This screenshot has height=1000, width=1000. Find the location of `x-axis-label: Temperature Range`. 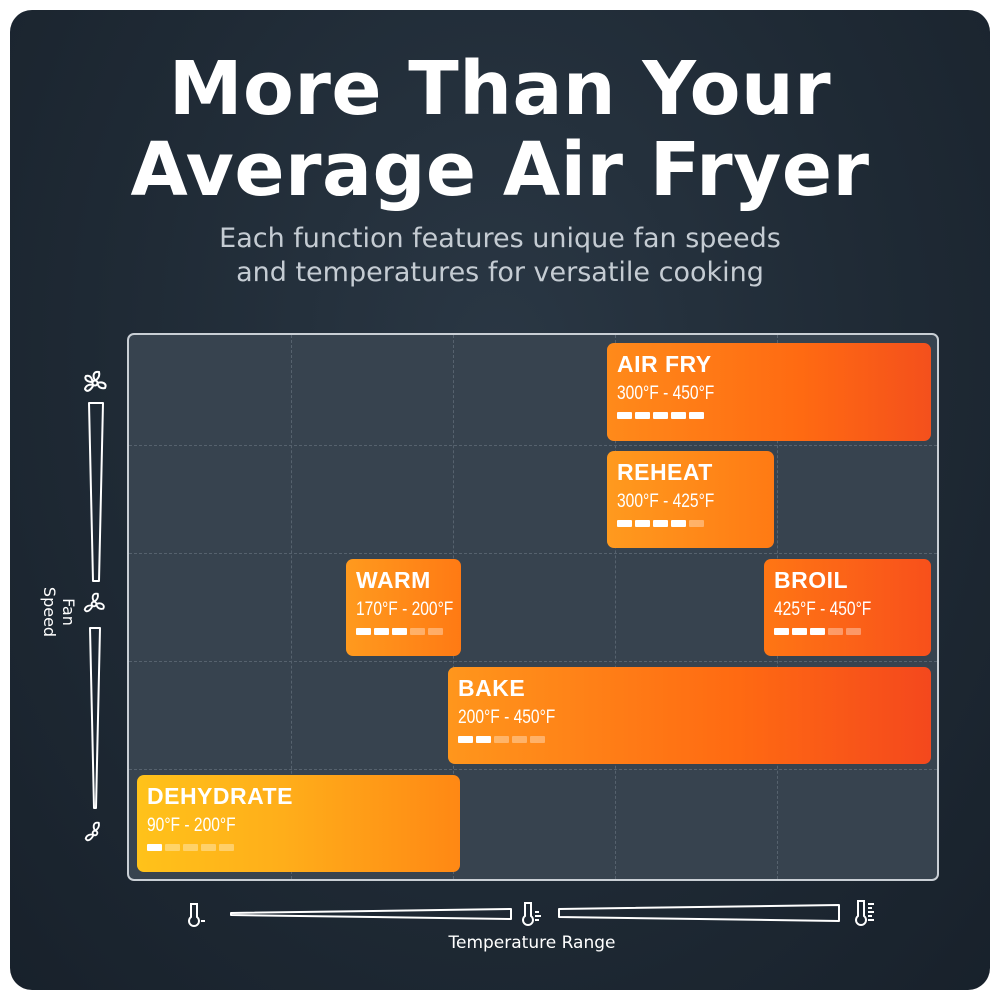

x-axis-label: Temperature Range is located at coordinates (532, 943).